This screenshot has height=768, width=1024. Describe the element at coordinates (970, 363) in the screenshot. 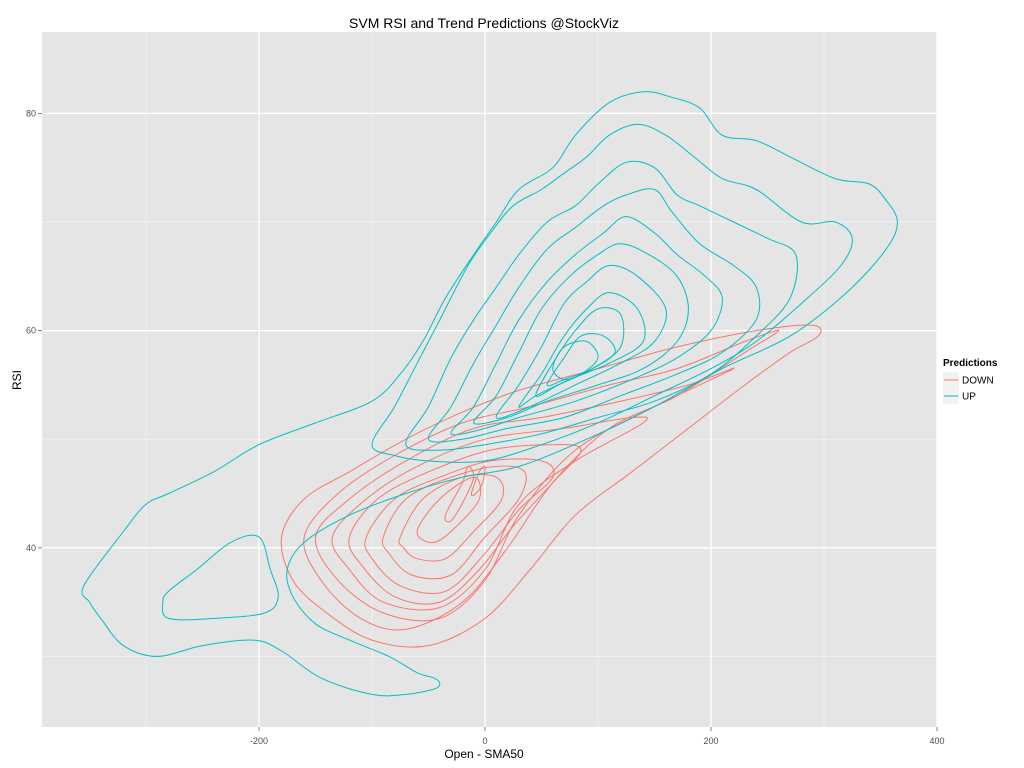

I see `legend-title: Predictions` at that location.